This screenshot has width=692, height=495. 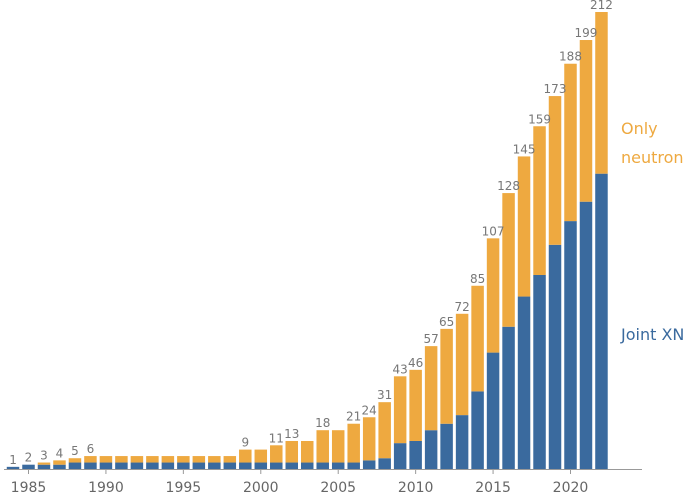 I want to click on bar-only-neutron-2010, so click(x=415, y=405).